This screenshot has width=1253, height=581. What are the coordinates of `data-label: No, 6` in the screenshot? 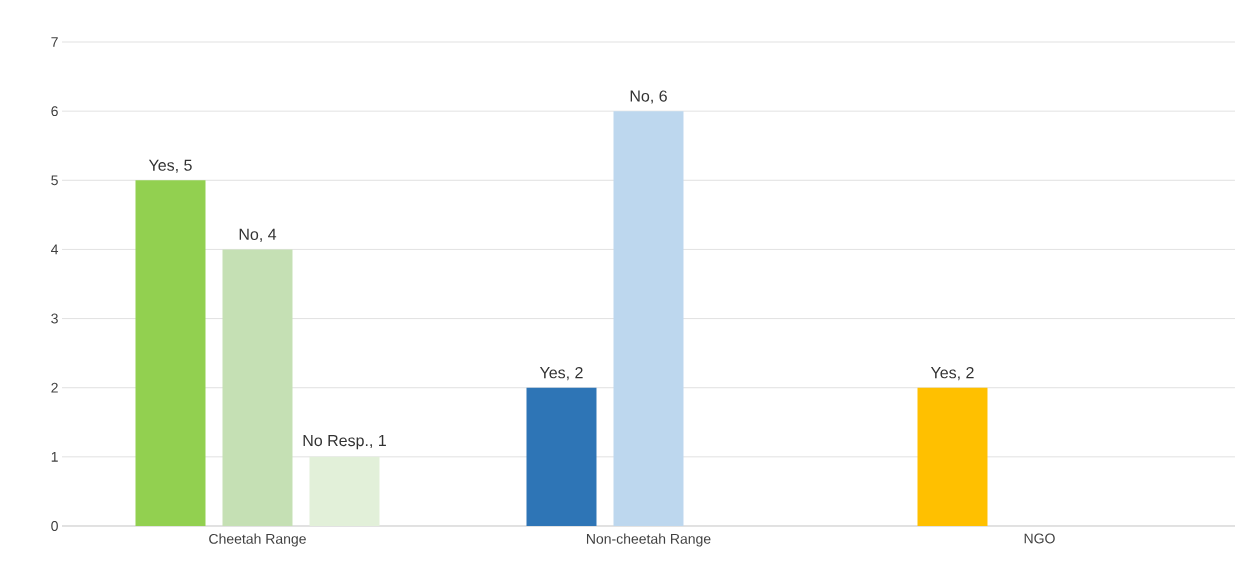 It's located at (648, 97).